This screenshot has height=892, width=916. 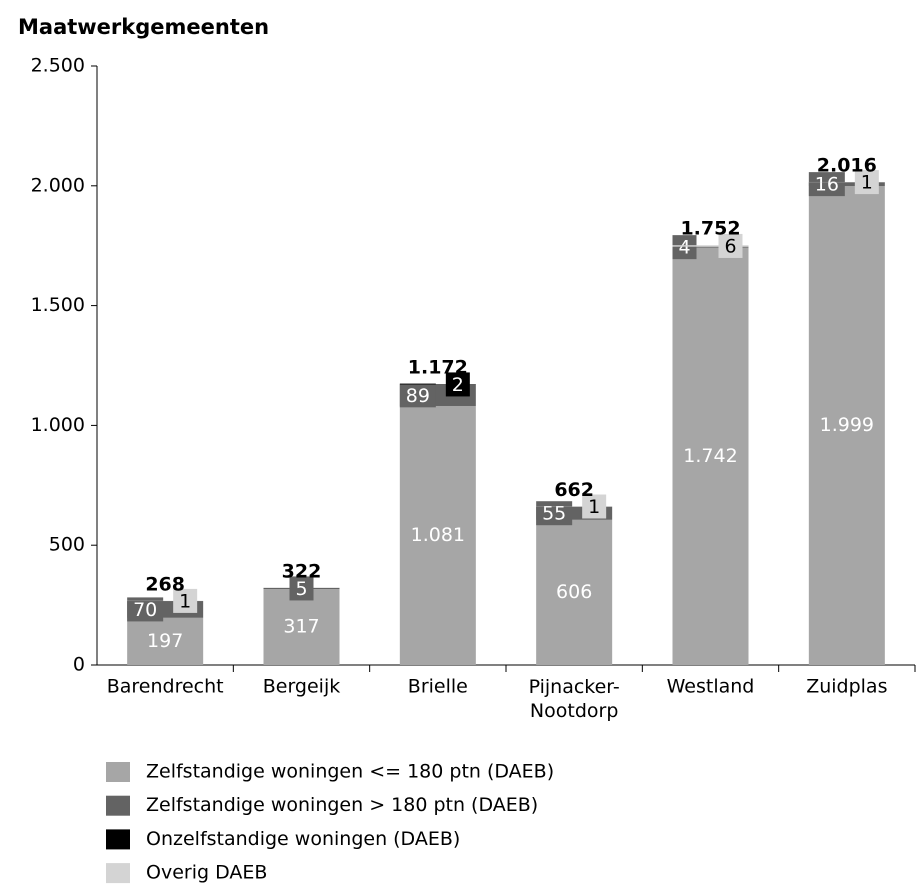 I want to click on value-label: 1.081, so click(x=438, y=535).